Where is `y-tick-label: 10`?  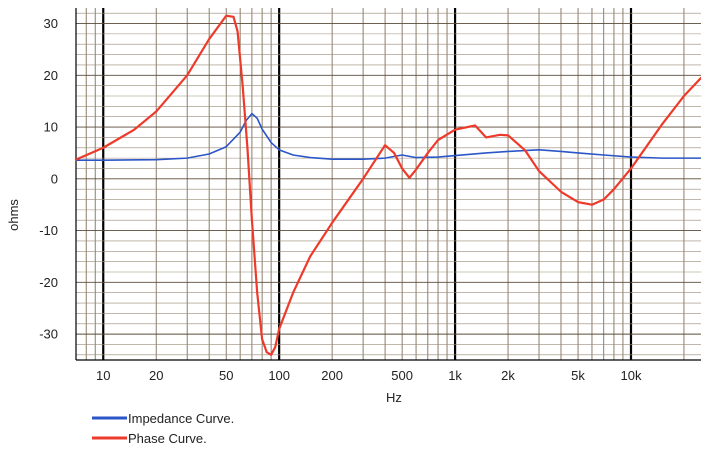 y-tick-label: 10 is located at coordinates (51, 127).